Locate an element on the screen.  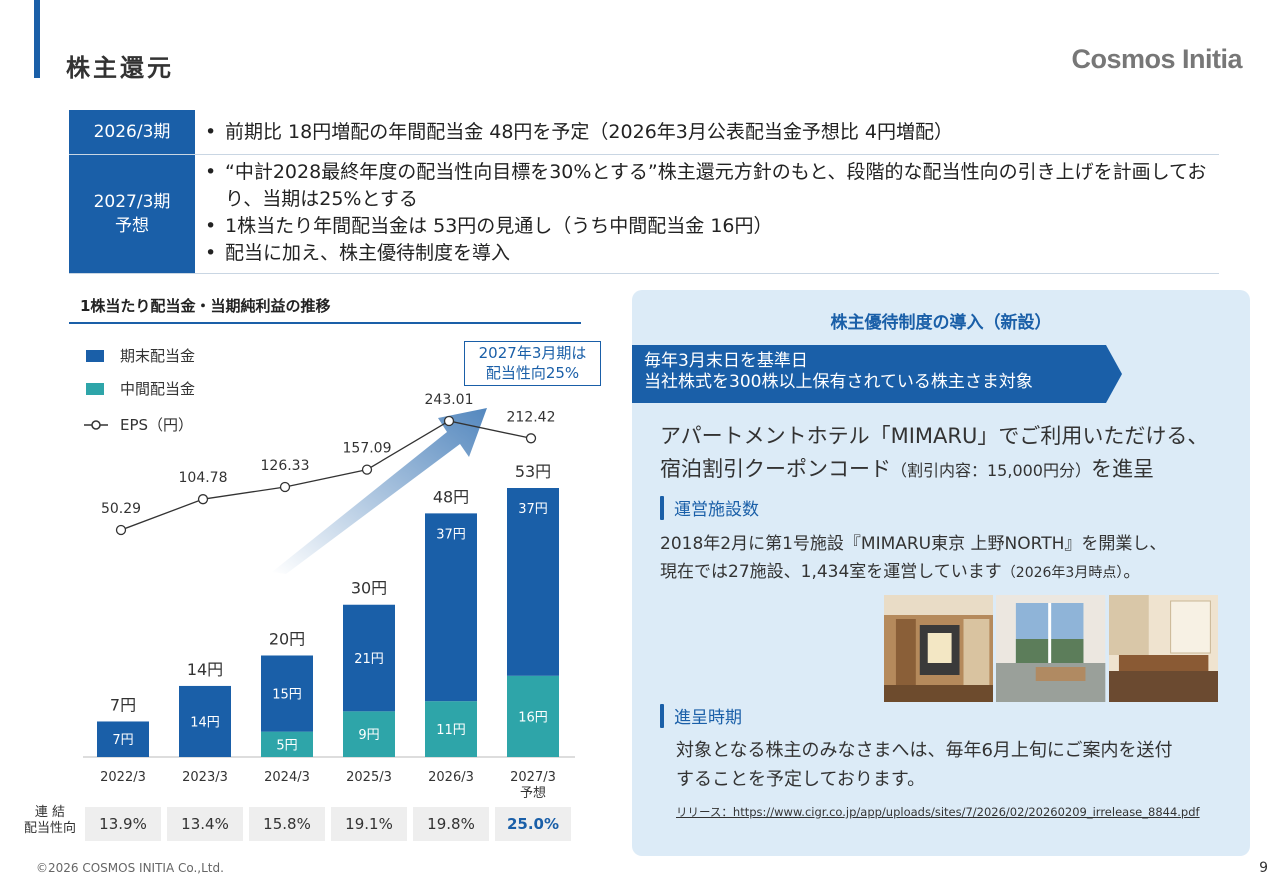
copyright: ©2026 COSMOS INITIA Co.,Ltd. is located at coordinates (130, 868).